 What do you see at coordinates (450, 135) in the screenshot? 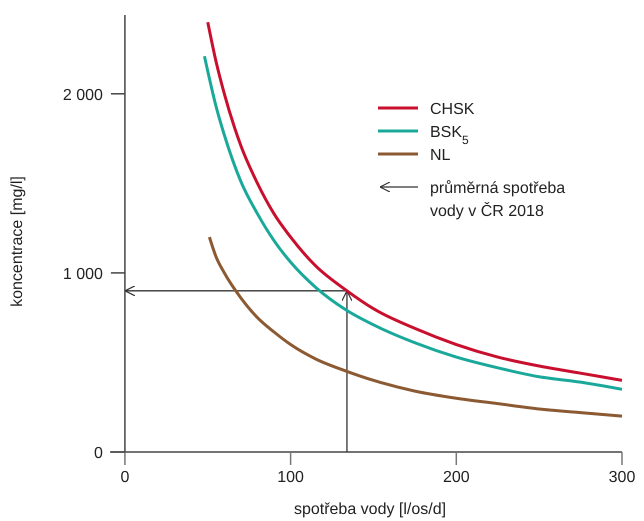
I see `legend-label: BSK$_{5}$` at bounding box center [450, 135].